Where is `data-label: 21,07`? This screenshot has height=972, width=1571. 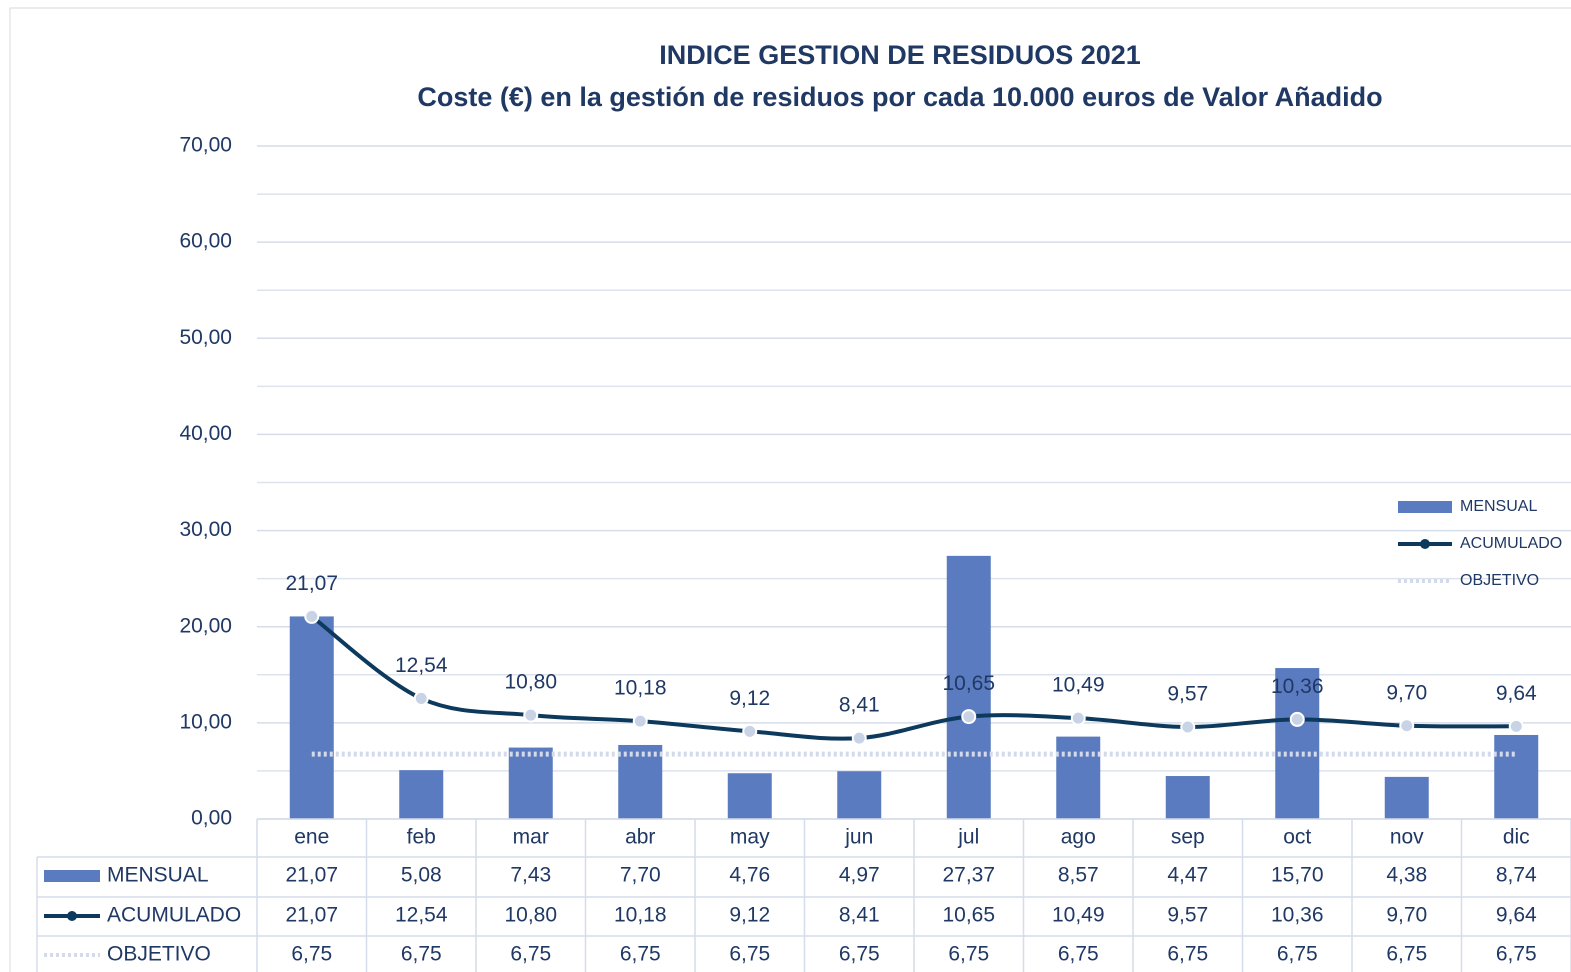 data-label: 21,07 is located at coordinates (311, 583).